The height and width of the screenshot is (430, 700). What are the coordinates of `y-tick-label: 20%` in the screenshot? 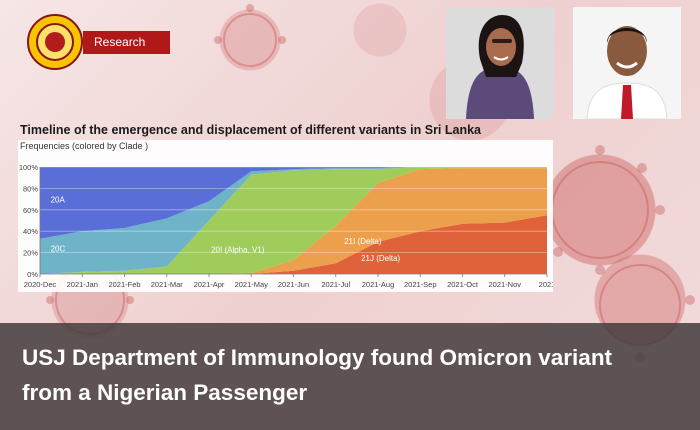 It's located at (30, 253).